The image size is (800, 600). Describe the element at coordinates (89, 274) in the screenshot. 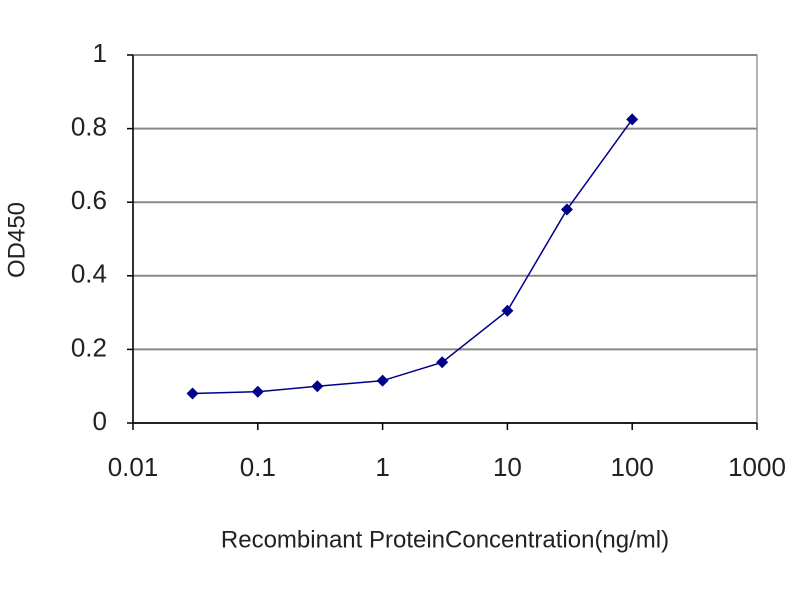

I see `y-tick-label: 0.4` at that location.